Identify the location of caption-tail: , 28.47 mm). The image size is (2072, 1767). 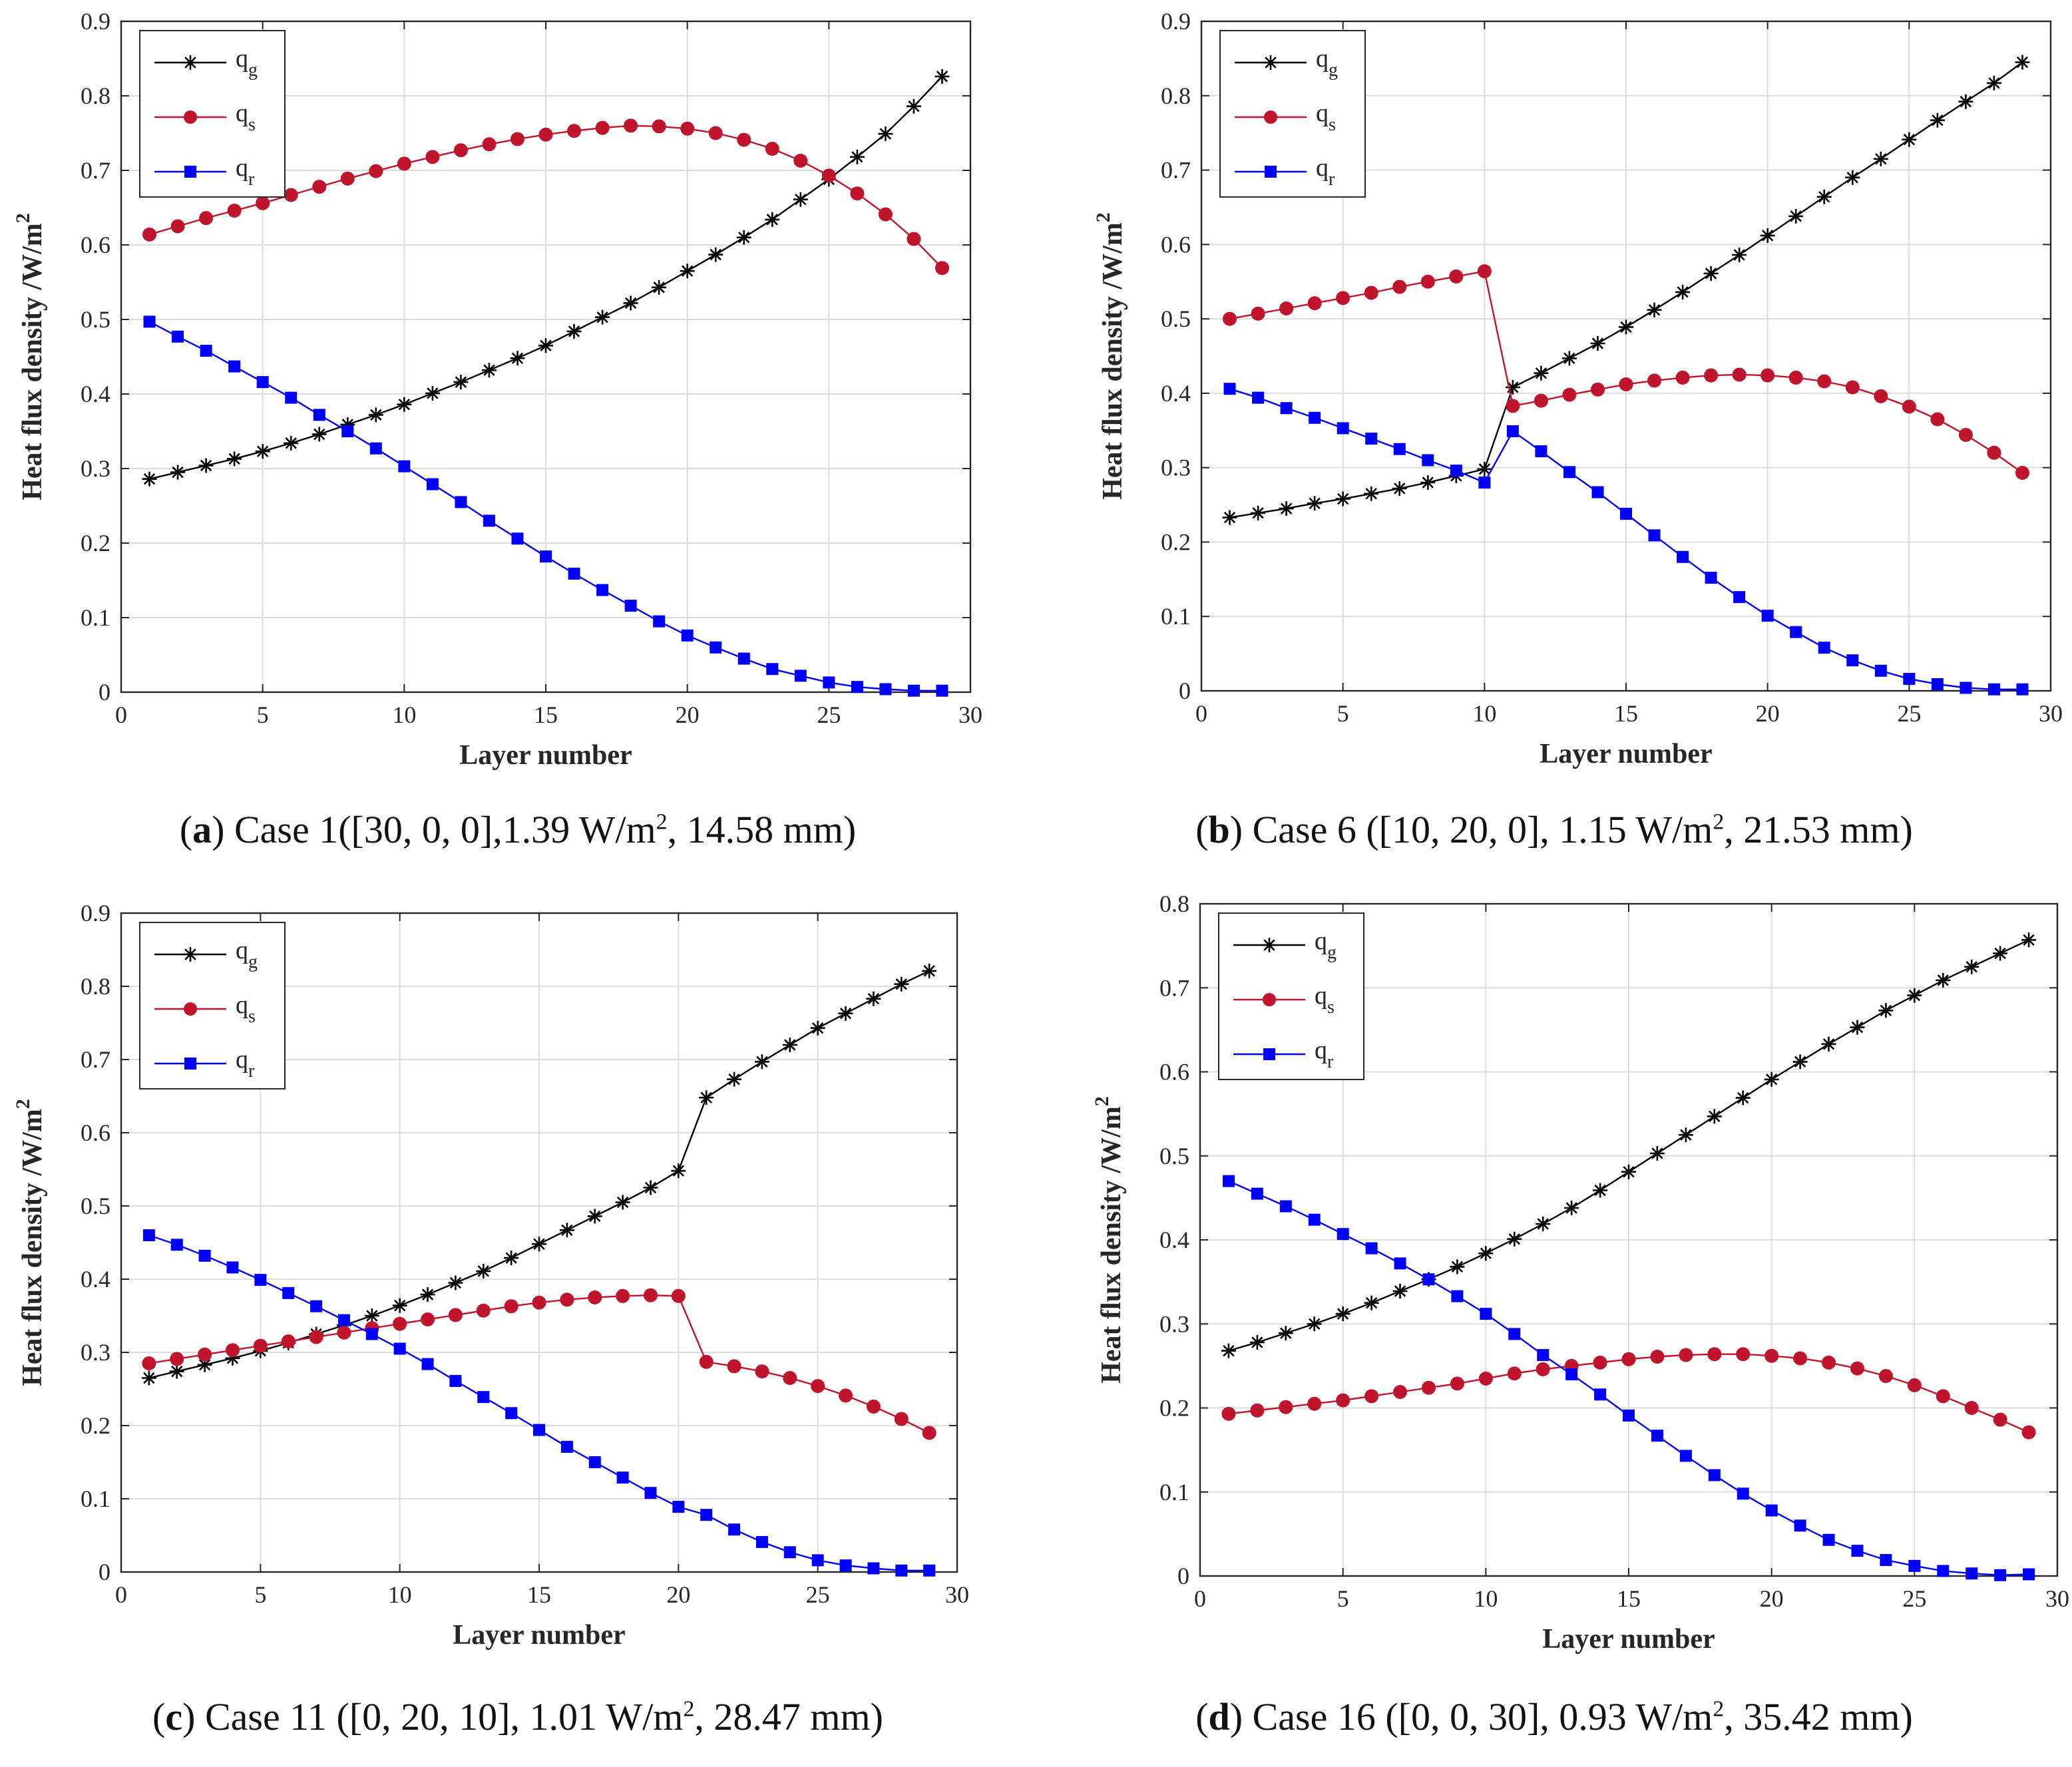
(789, 1717).